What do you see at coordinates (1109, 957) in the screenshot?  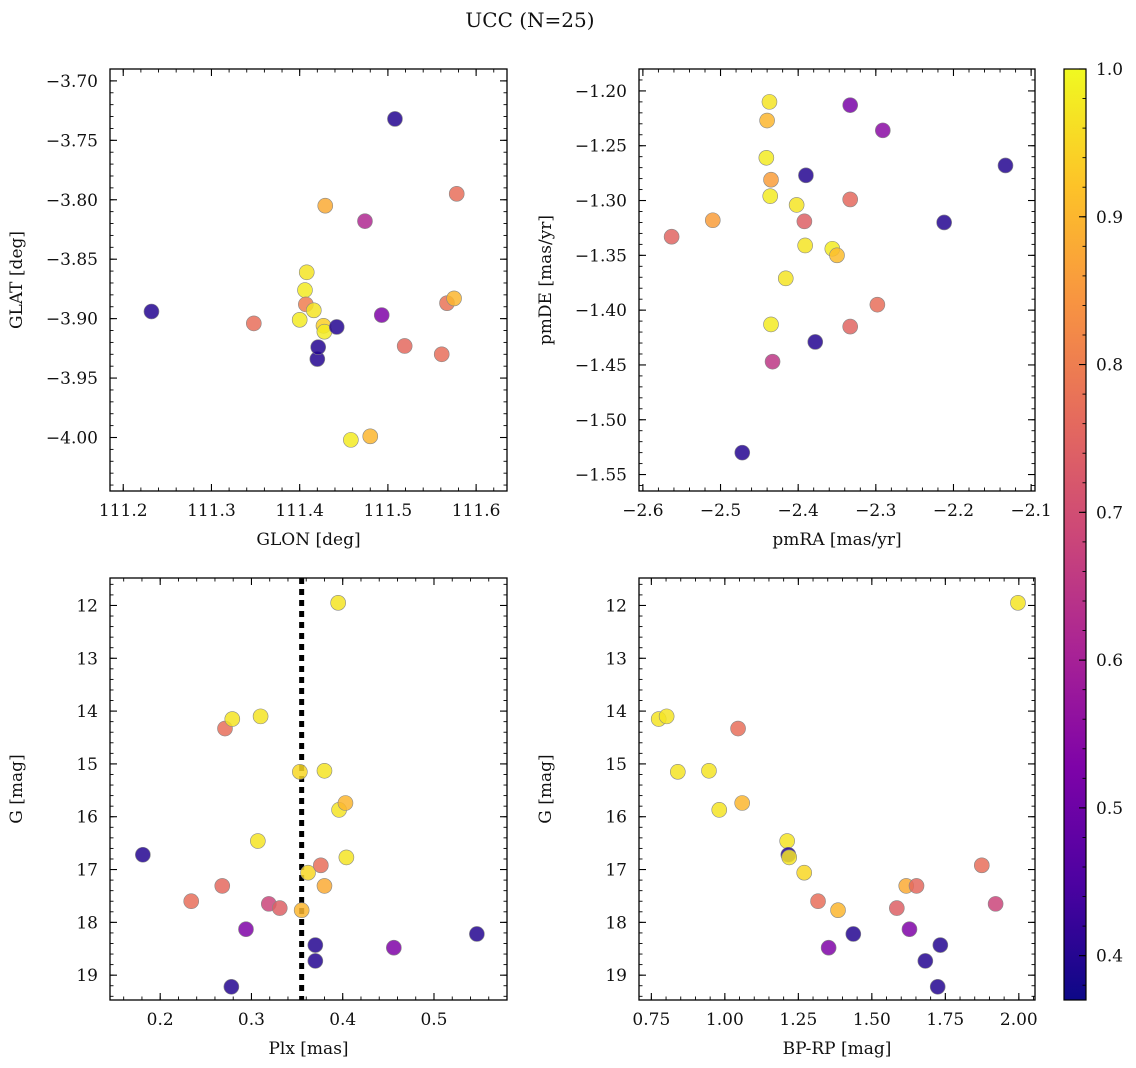 I see `colorbar-tick-label: 0.4` at bounding box center [1109, 957].